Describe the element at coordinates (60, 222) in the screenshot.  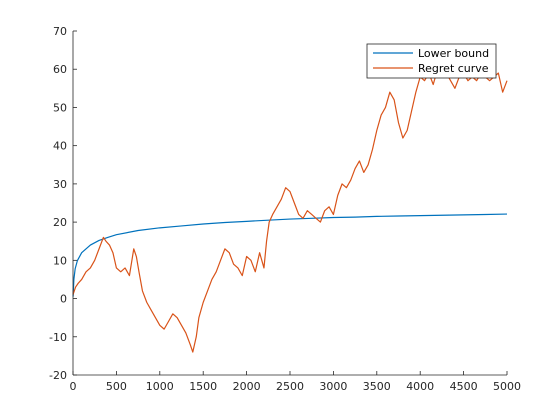
I see `y-tick-label: 20` at that location.